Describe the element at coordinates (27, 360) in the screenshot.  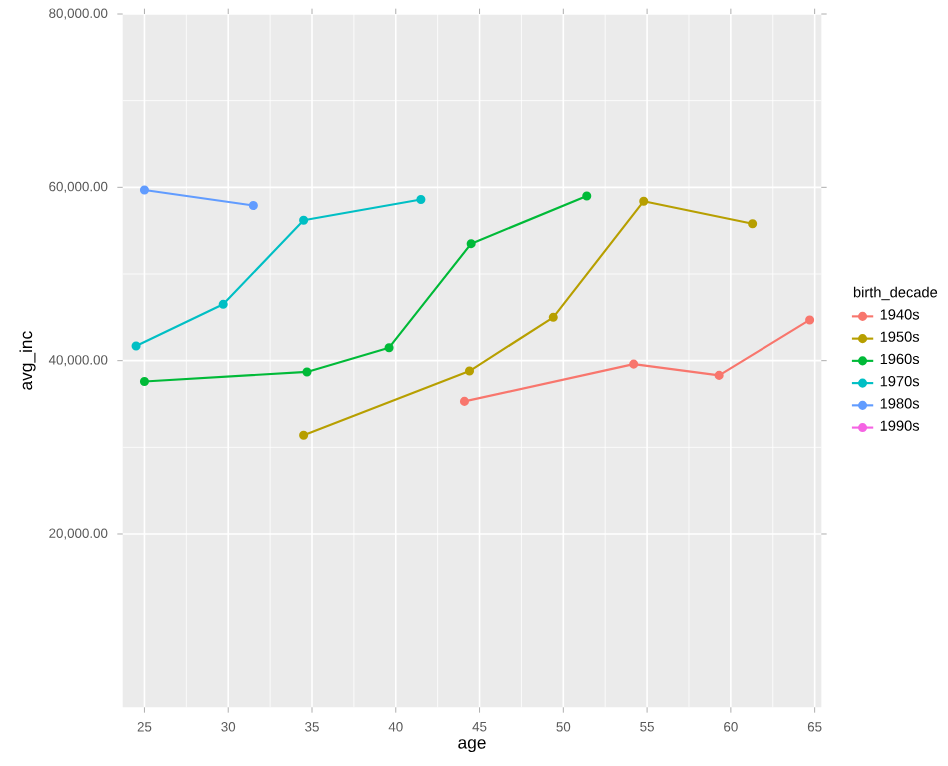
I see `y-axis-title: avg_inc` at that location.